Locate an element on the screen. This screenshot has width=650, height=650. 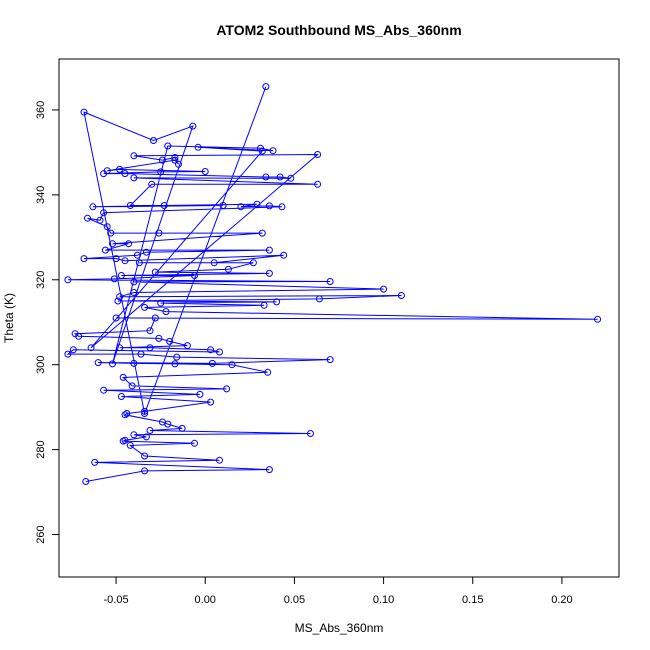
chart-title: ATOM2 Southbound MS_Abs_360nm is located at coordinates (338, 30).